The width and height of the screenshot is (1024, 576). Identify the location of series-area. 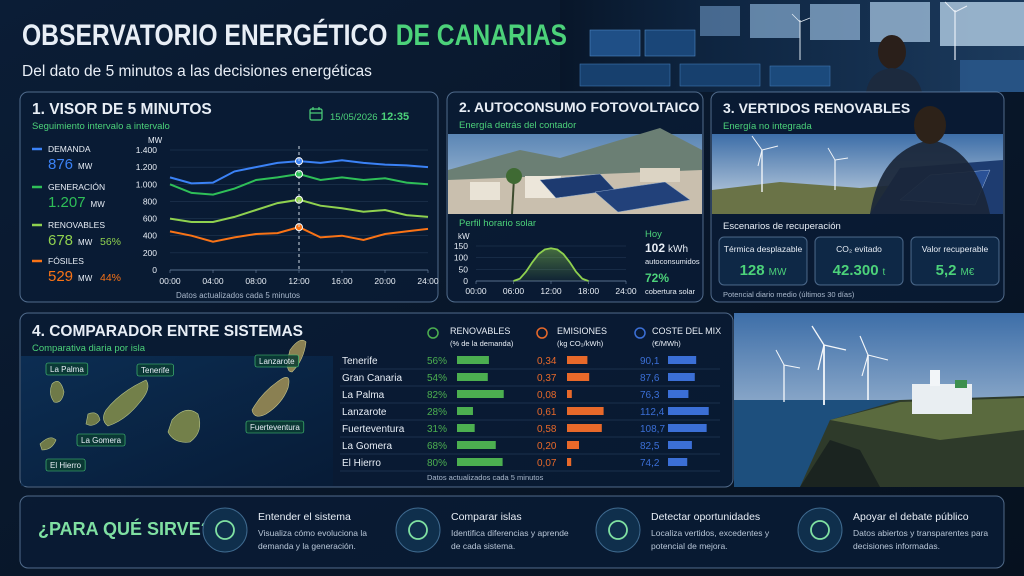
(551, 264).